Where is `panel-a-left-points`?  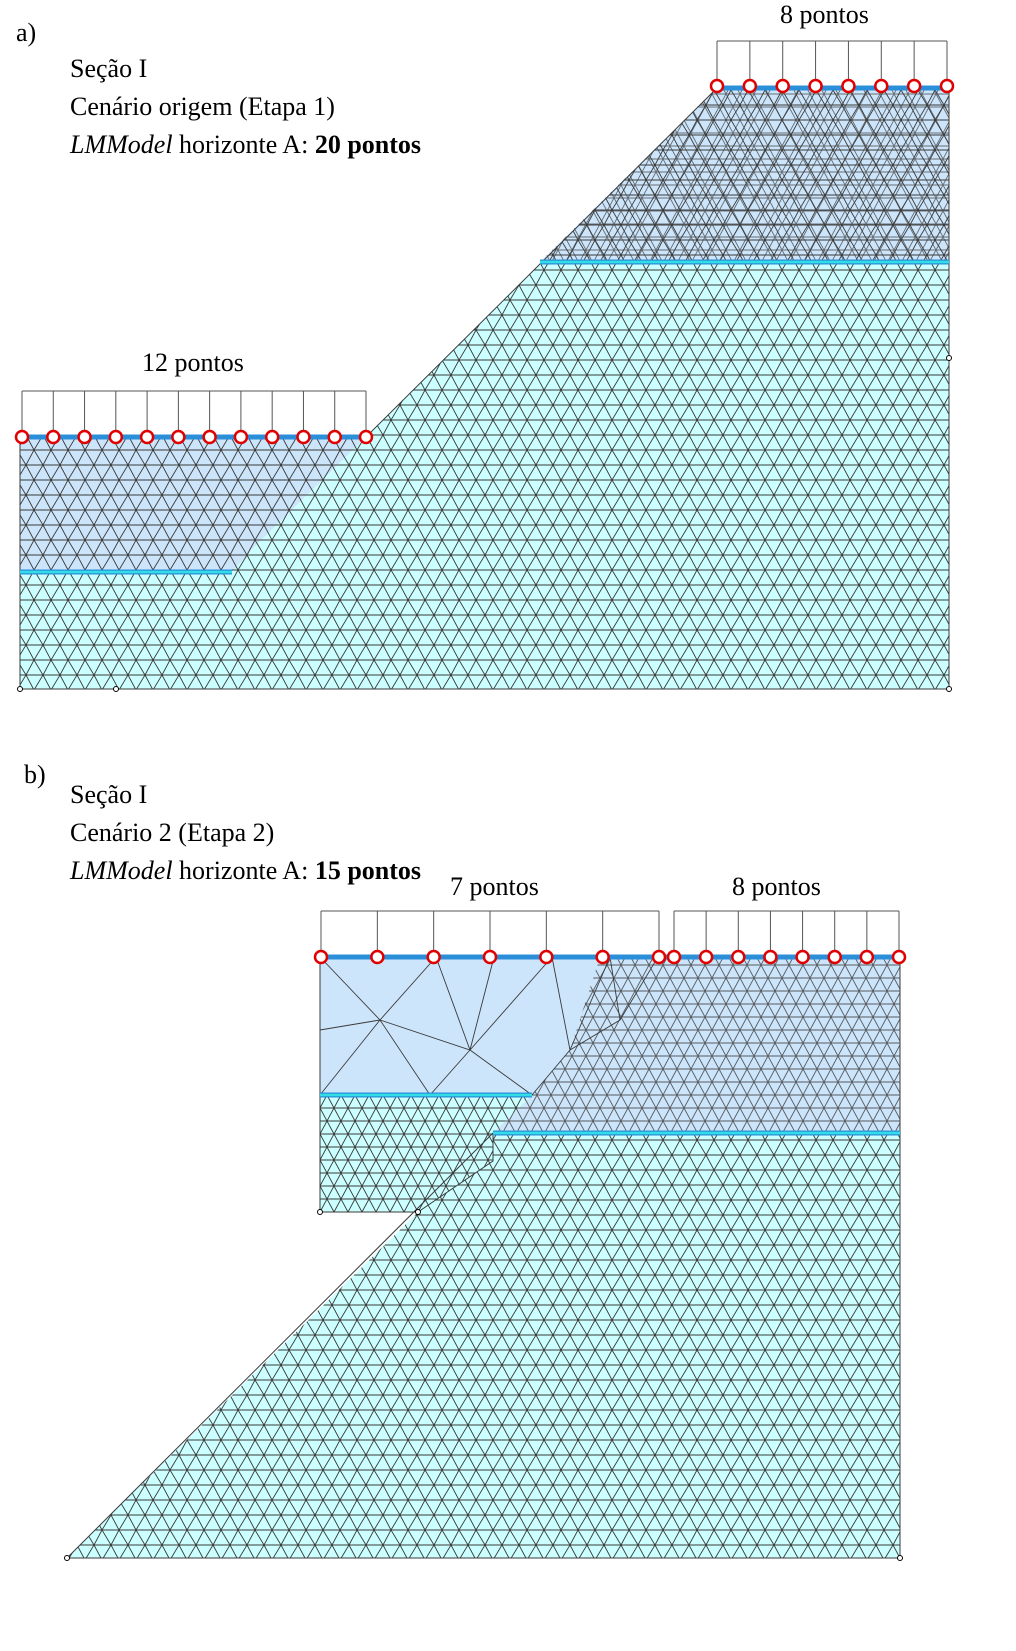
panel-a-left-points is located at coordinates (194, 437).